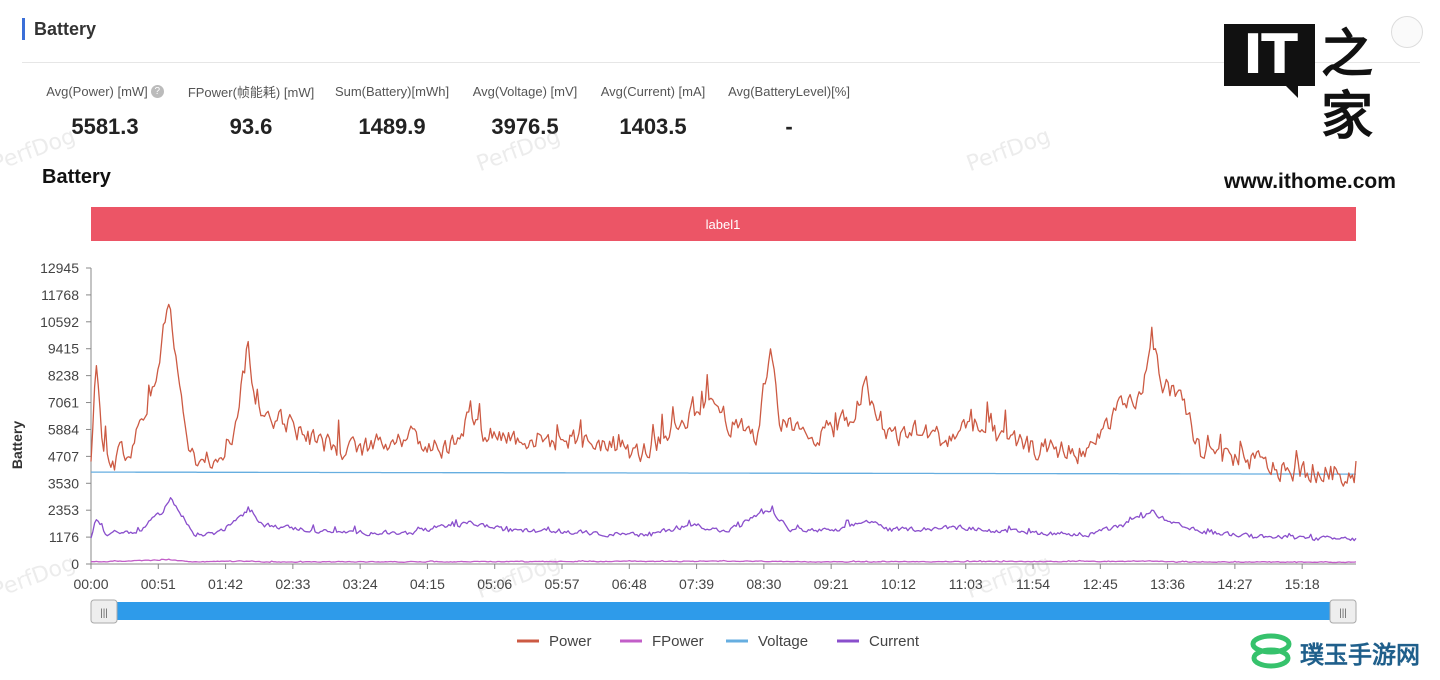 This screenshot has width=1440, height=680. I want to click on x-tick-label: 14:27, so click(1234, 584).